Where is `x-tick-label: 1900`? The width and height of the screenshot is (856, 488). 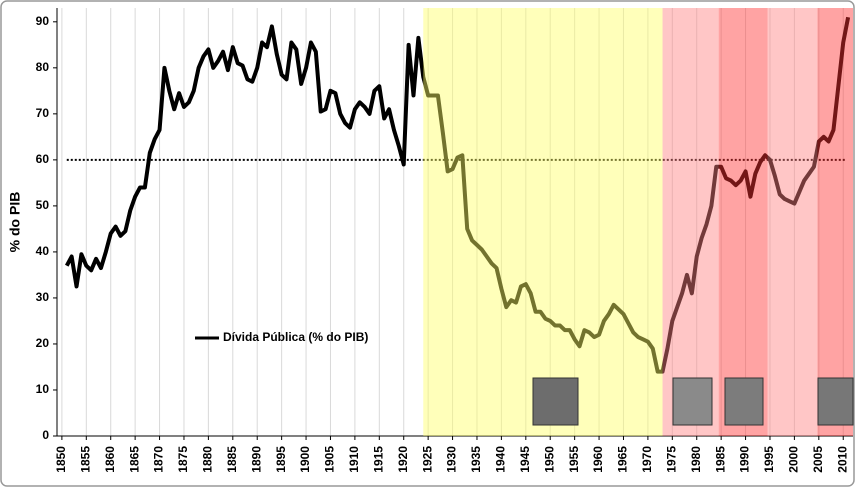
x-tick-label: 1900 is located at coordinates (305, 459).